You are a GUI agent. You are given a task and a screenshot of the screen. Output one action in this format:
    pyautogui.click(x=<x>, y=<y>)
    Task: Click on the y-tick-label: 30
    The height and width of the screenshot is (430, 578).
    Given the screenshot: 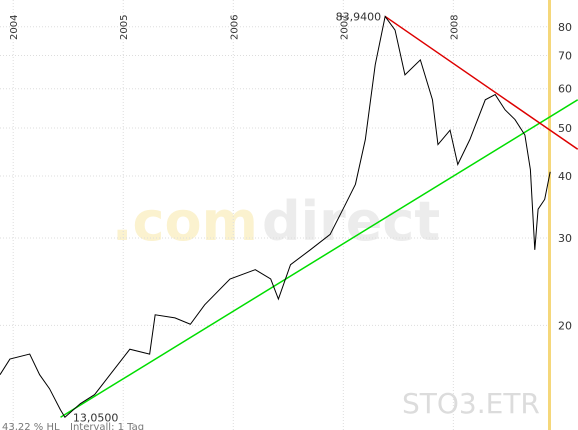 What is the action you would take?
    pyautogui.click(x=565, y=238)
    